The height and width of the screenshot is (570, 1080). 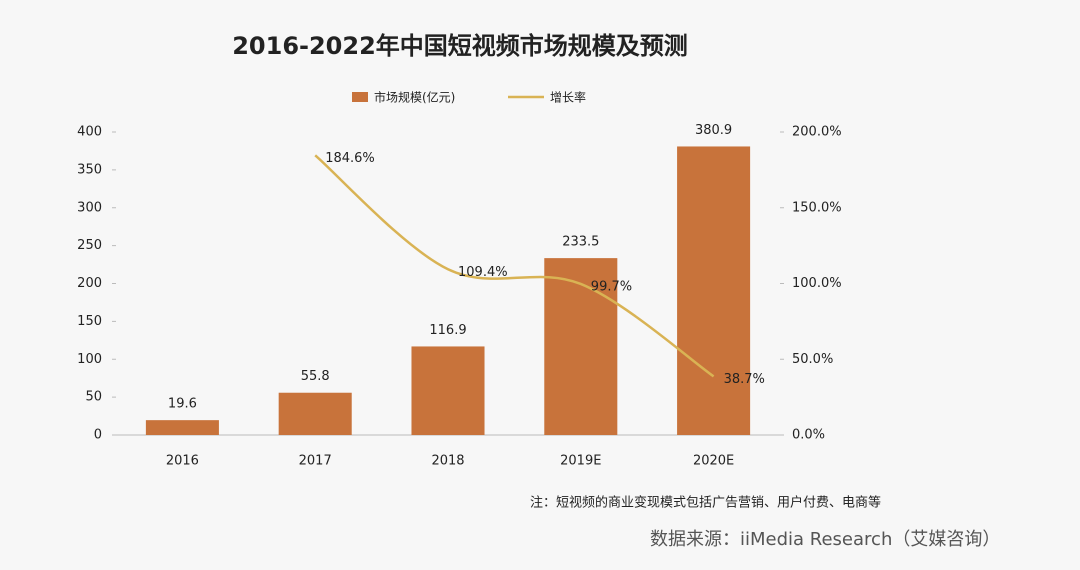 What do you see at coordinates (414, 97) in the screenshot?
I see `legend-label: 市场规模(亿元)` at bounding box center [414, 97].